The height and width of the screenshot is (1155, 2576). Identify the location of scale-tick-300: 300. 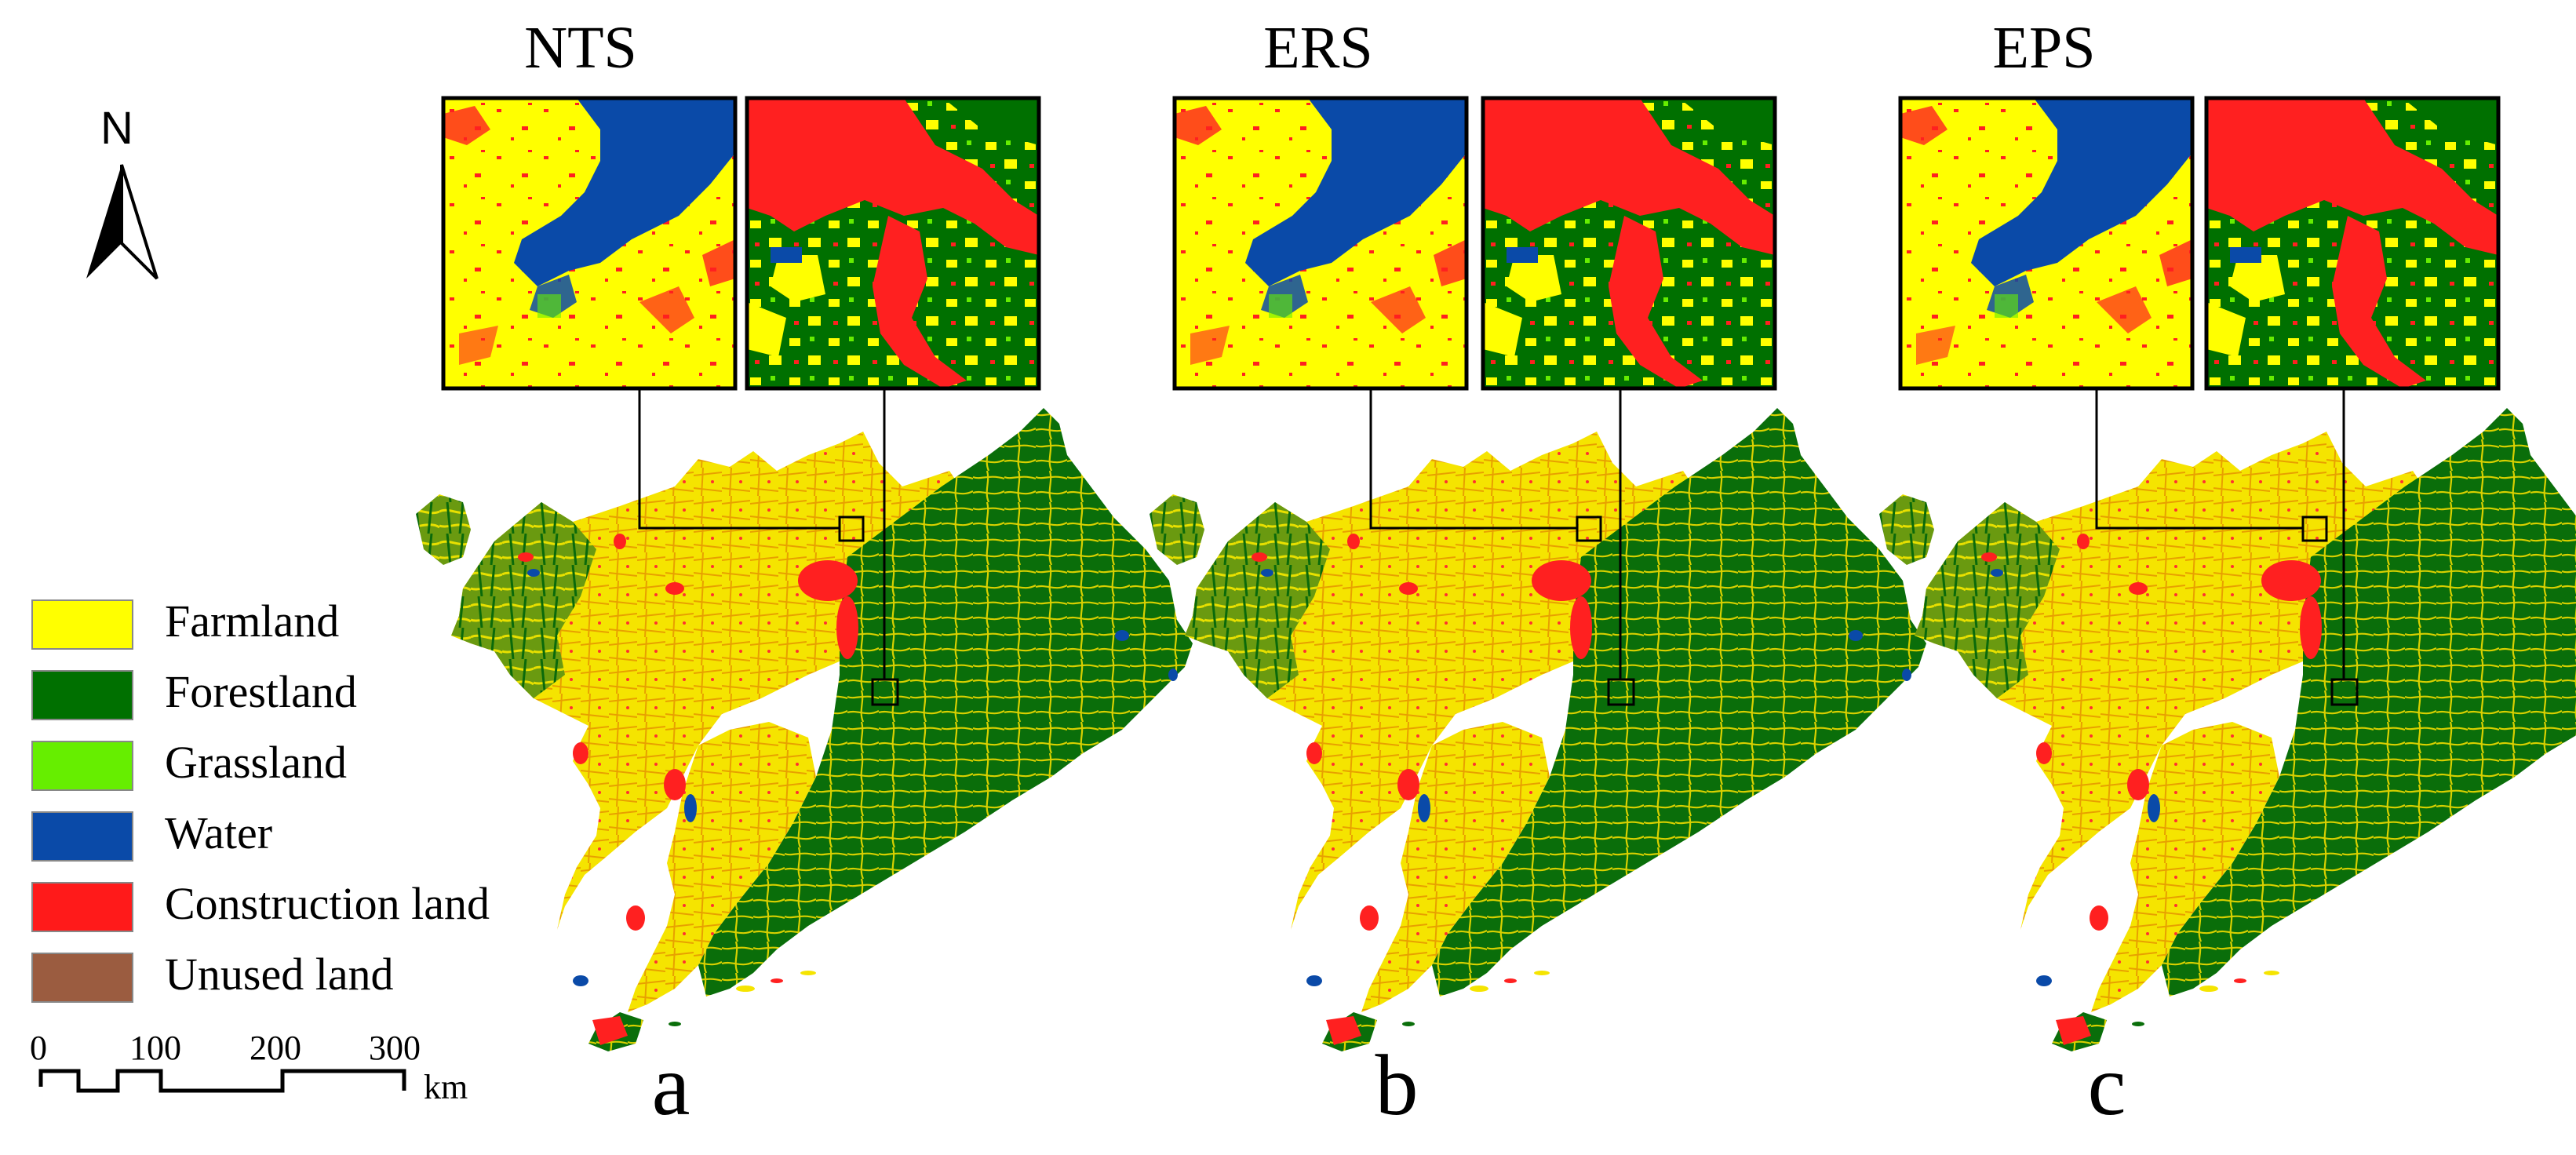
(395, 1048).